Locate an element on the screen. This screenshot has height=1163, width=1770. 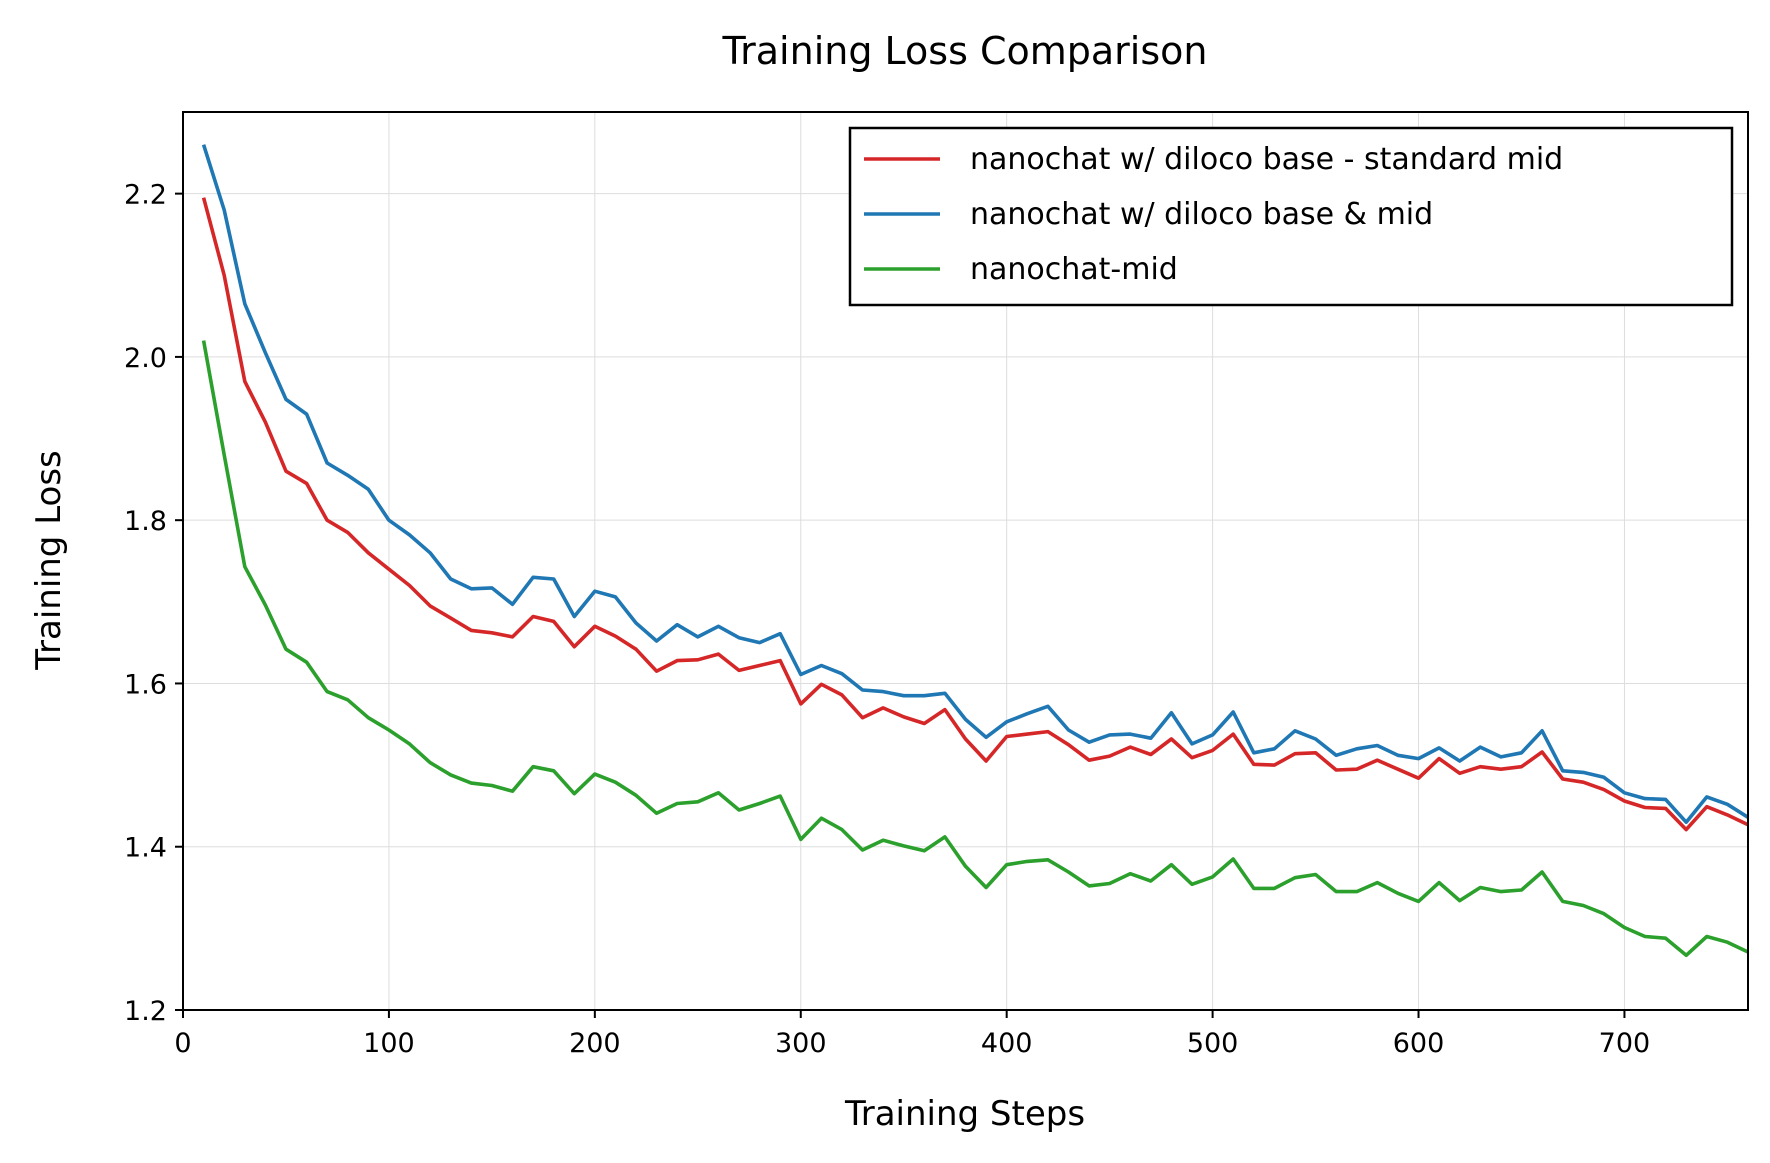
y-tick-label: 1.6 is located at coordinates (145, 684).